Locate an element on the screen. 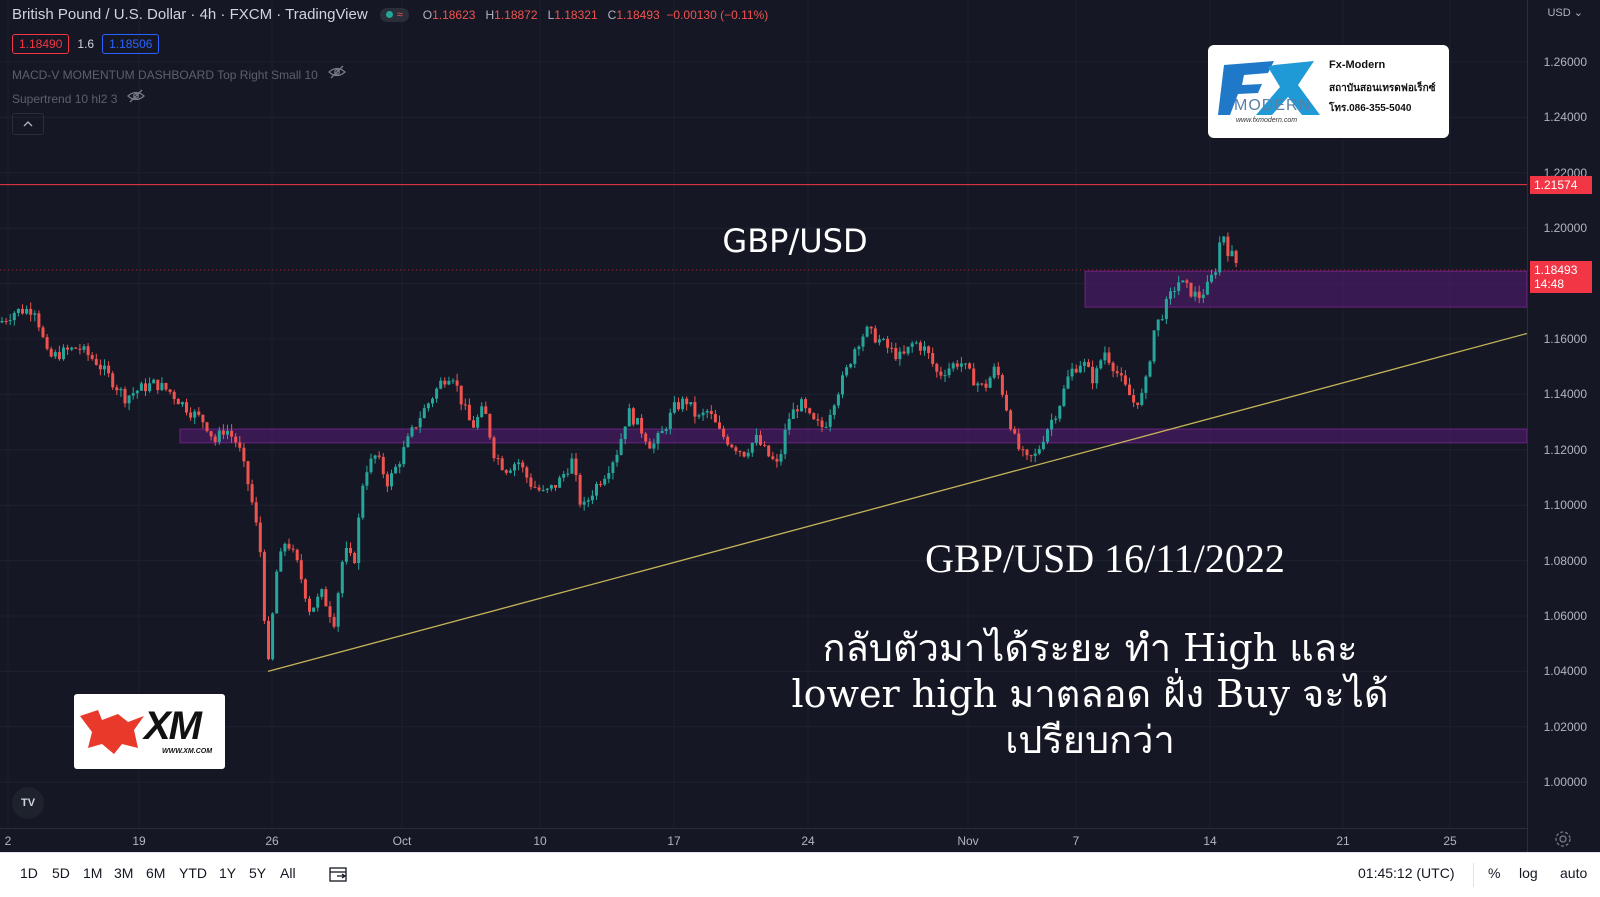 This screenshot has height=897, width=1600. range-button-3m: 3M is located at coordinates (124, 873).